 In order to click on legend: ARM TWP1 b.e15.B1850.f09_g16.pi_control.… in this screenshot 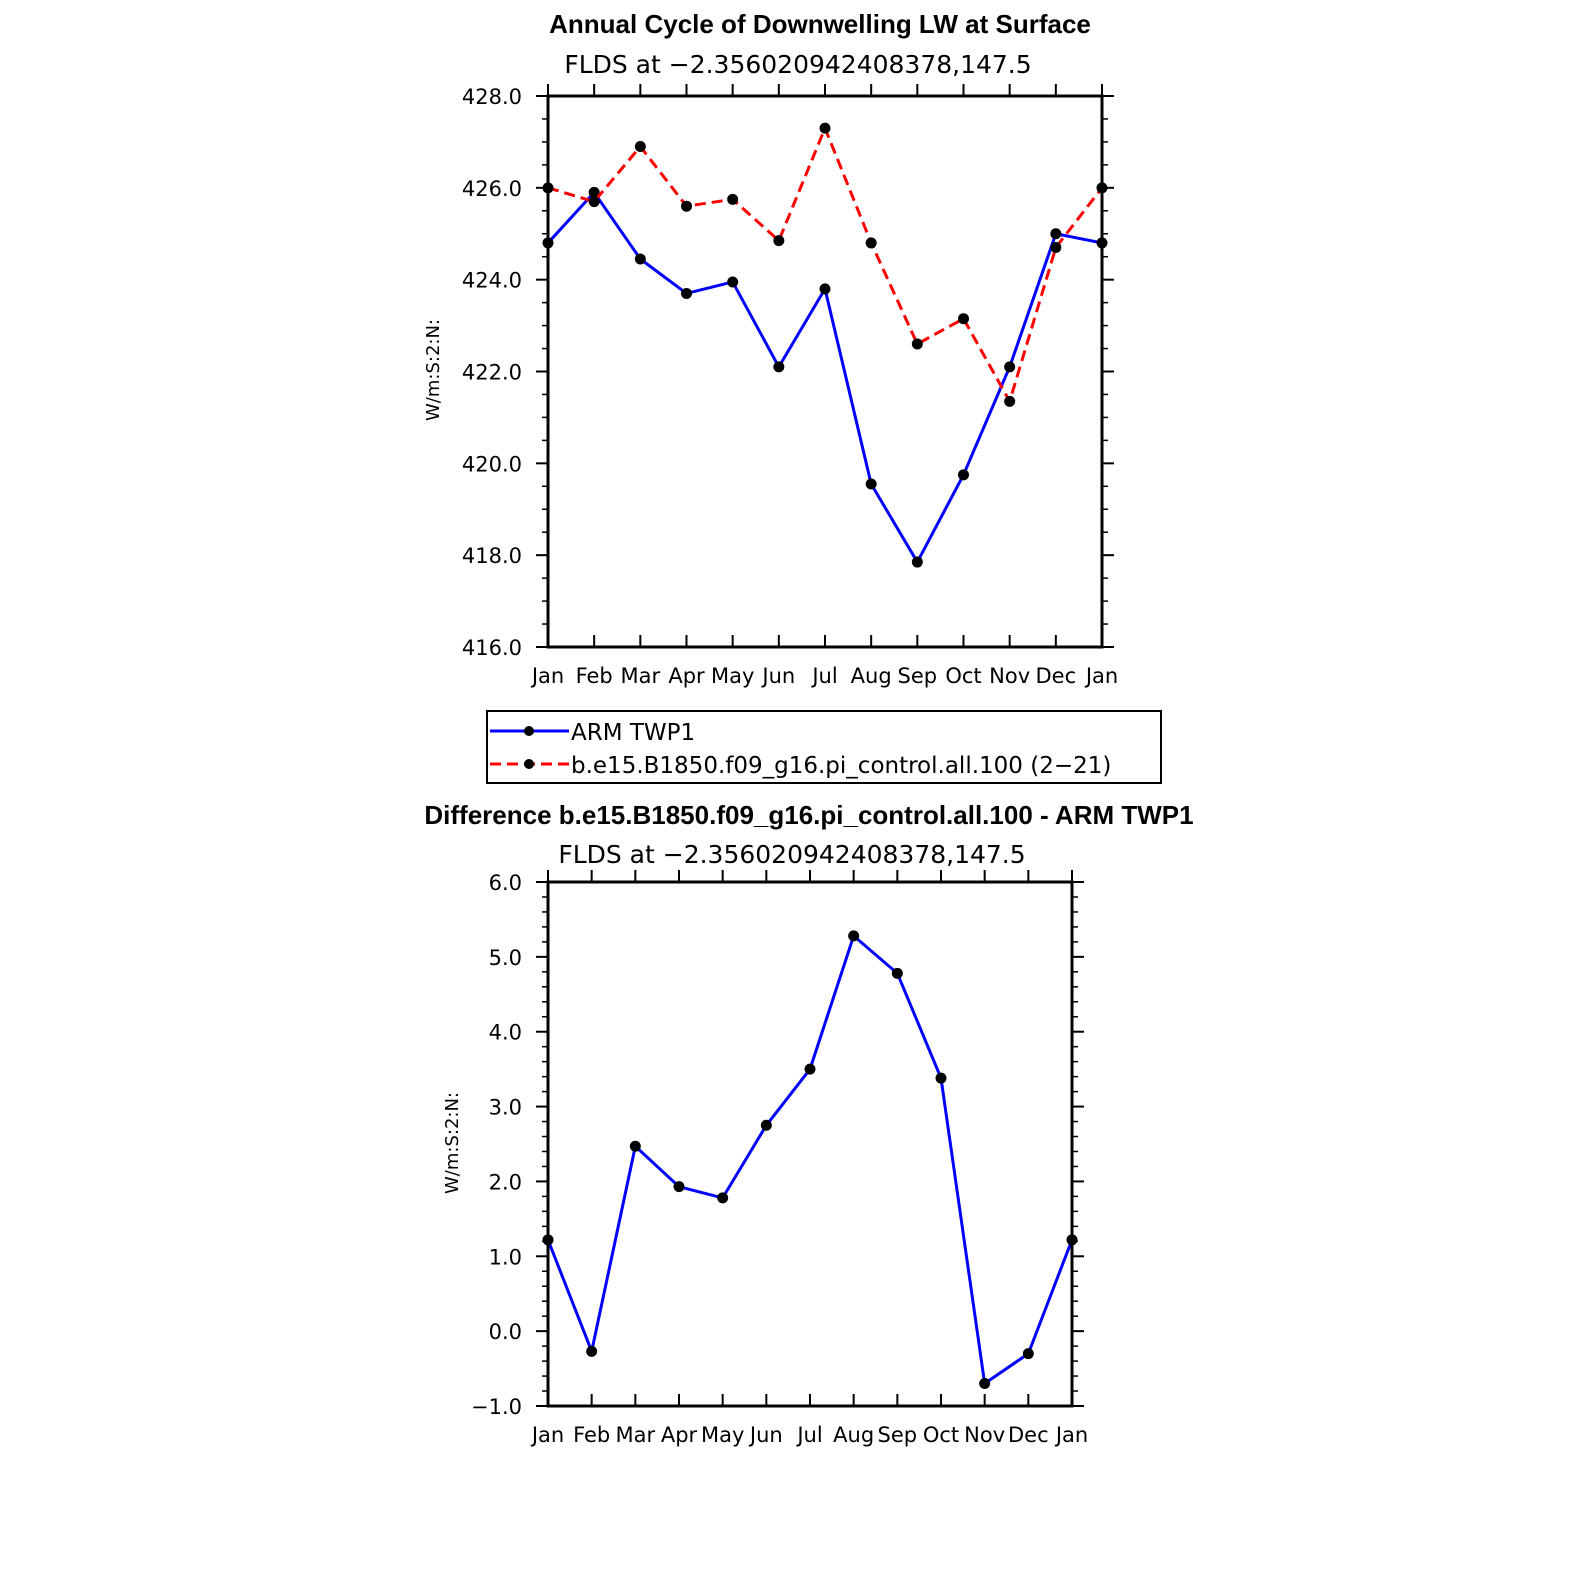, I will do `click(824, 747)`.